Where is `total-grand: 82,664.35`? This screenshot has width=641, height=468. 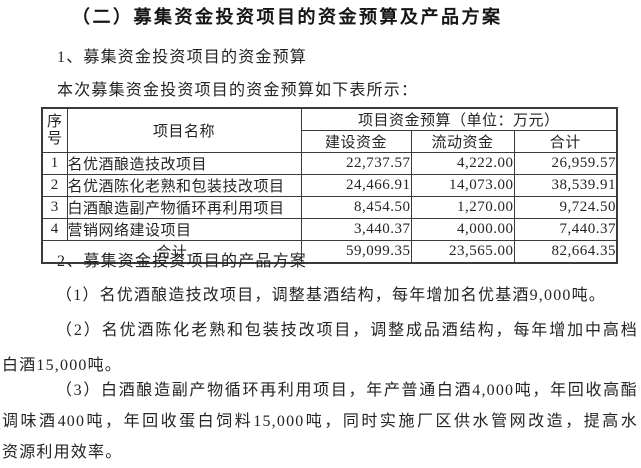 total-grand: 82,664.35 is located at coordinates (565, 252).